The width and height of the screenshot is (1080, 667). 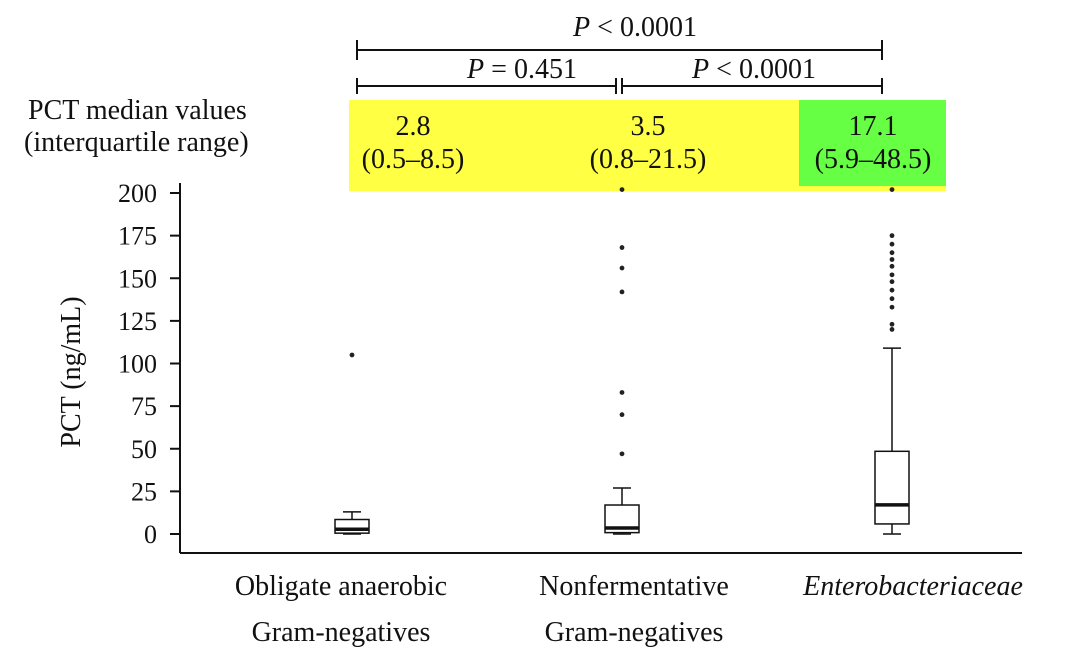 What do you see at coordinates (873, 126) in the screenshot?
I see `median-value-enterobacteriaceae: 17.1` at bounding box center [873, 126].